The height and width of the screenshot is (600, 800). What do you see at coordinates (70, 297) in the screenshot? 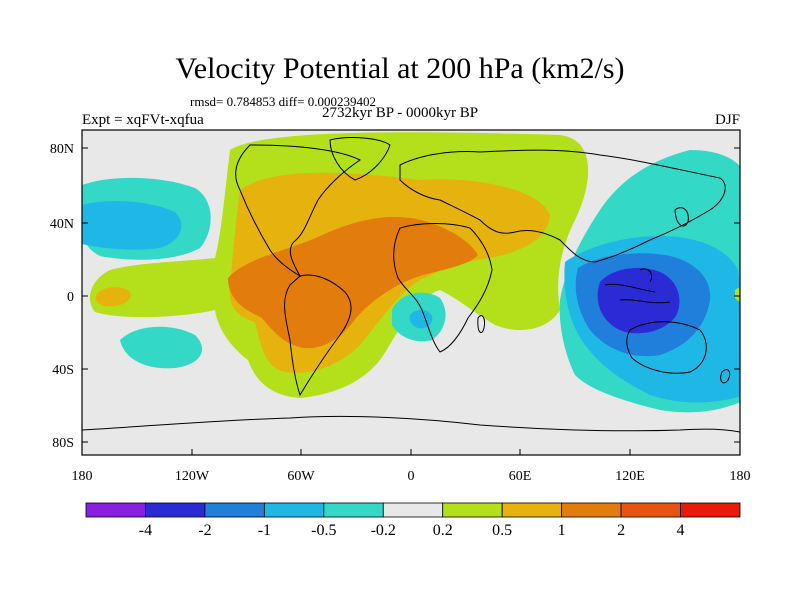
I see `lat-label: 0` at bounding box center [70, 297].